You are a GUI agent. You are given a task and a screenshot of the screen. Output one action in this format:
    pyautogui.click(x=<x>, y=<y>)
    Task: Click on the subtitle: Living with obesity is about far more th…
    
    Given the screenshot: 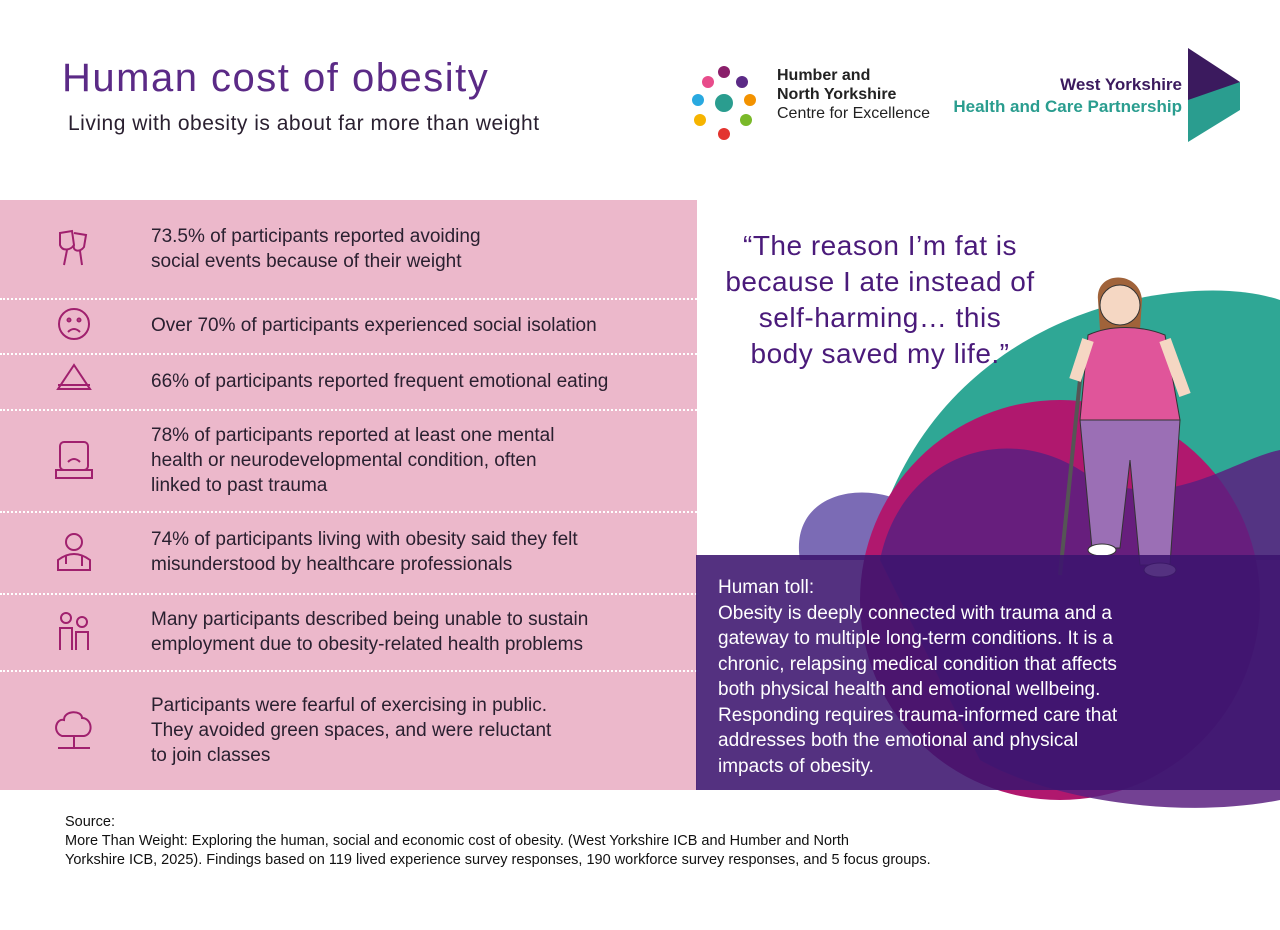 What is the action you would take?
    pyautogui.click(x=304, y=123)
    